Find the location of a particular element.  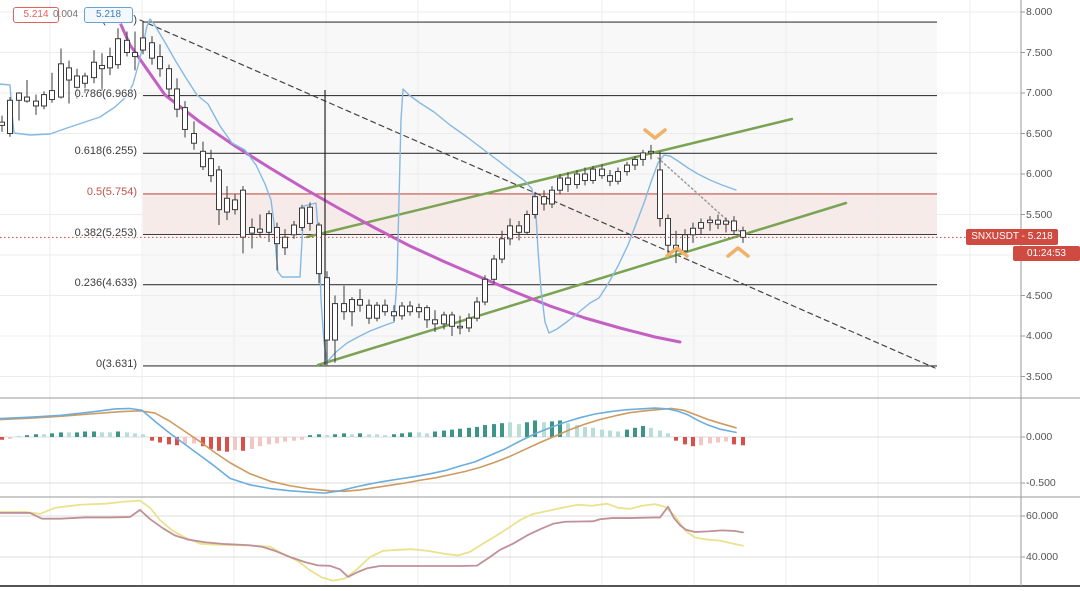

fib-level-label: 0.382(5.253) is located at coordinates (105, 232).